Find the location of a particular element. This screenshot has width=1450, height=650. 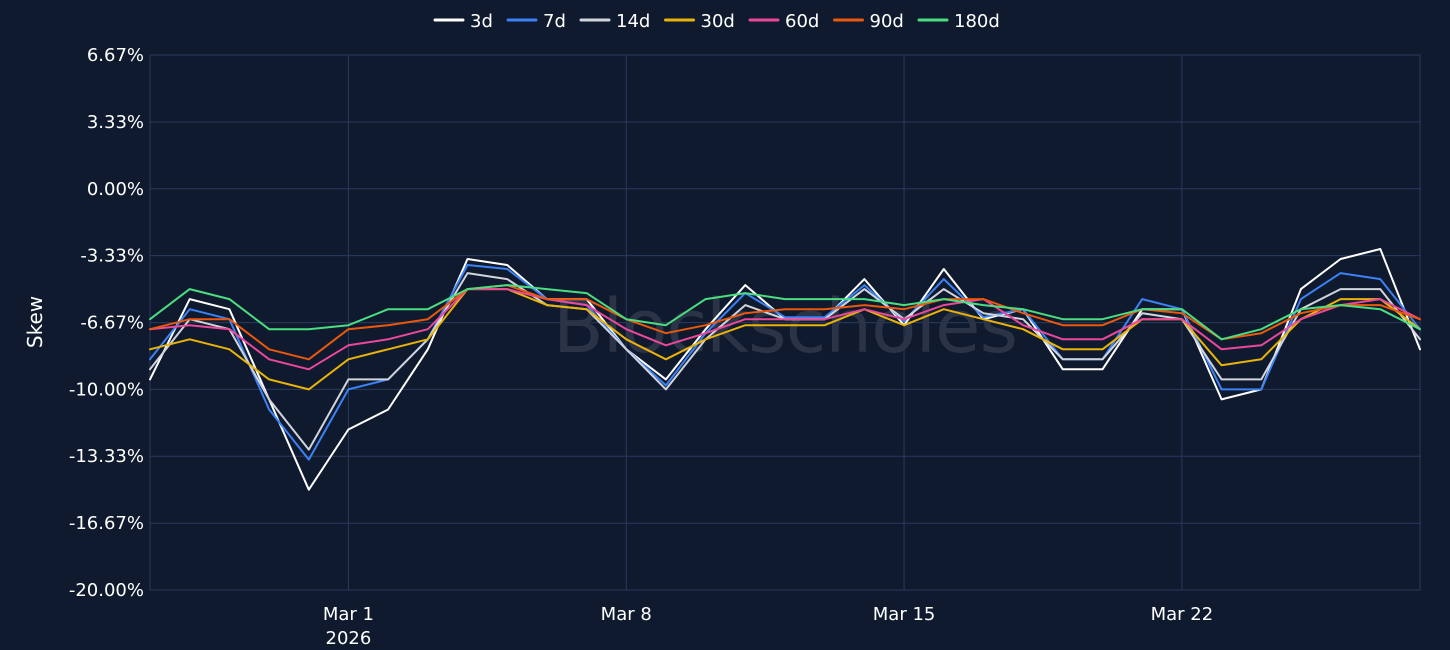

y-tick-label: -6.67% is located at coordinates (112, 323).